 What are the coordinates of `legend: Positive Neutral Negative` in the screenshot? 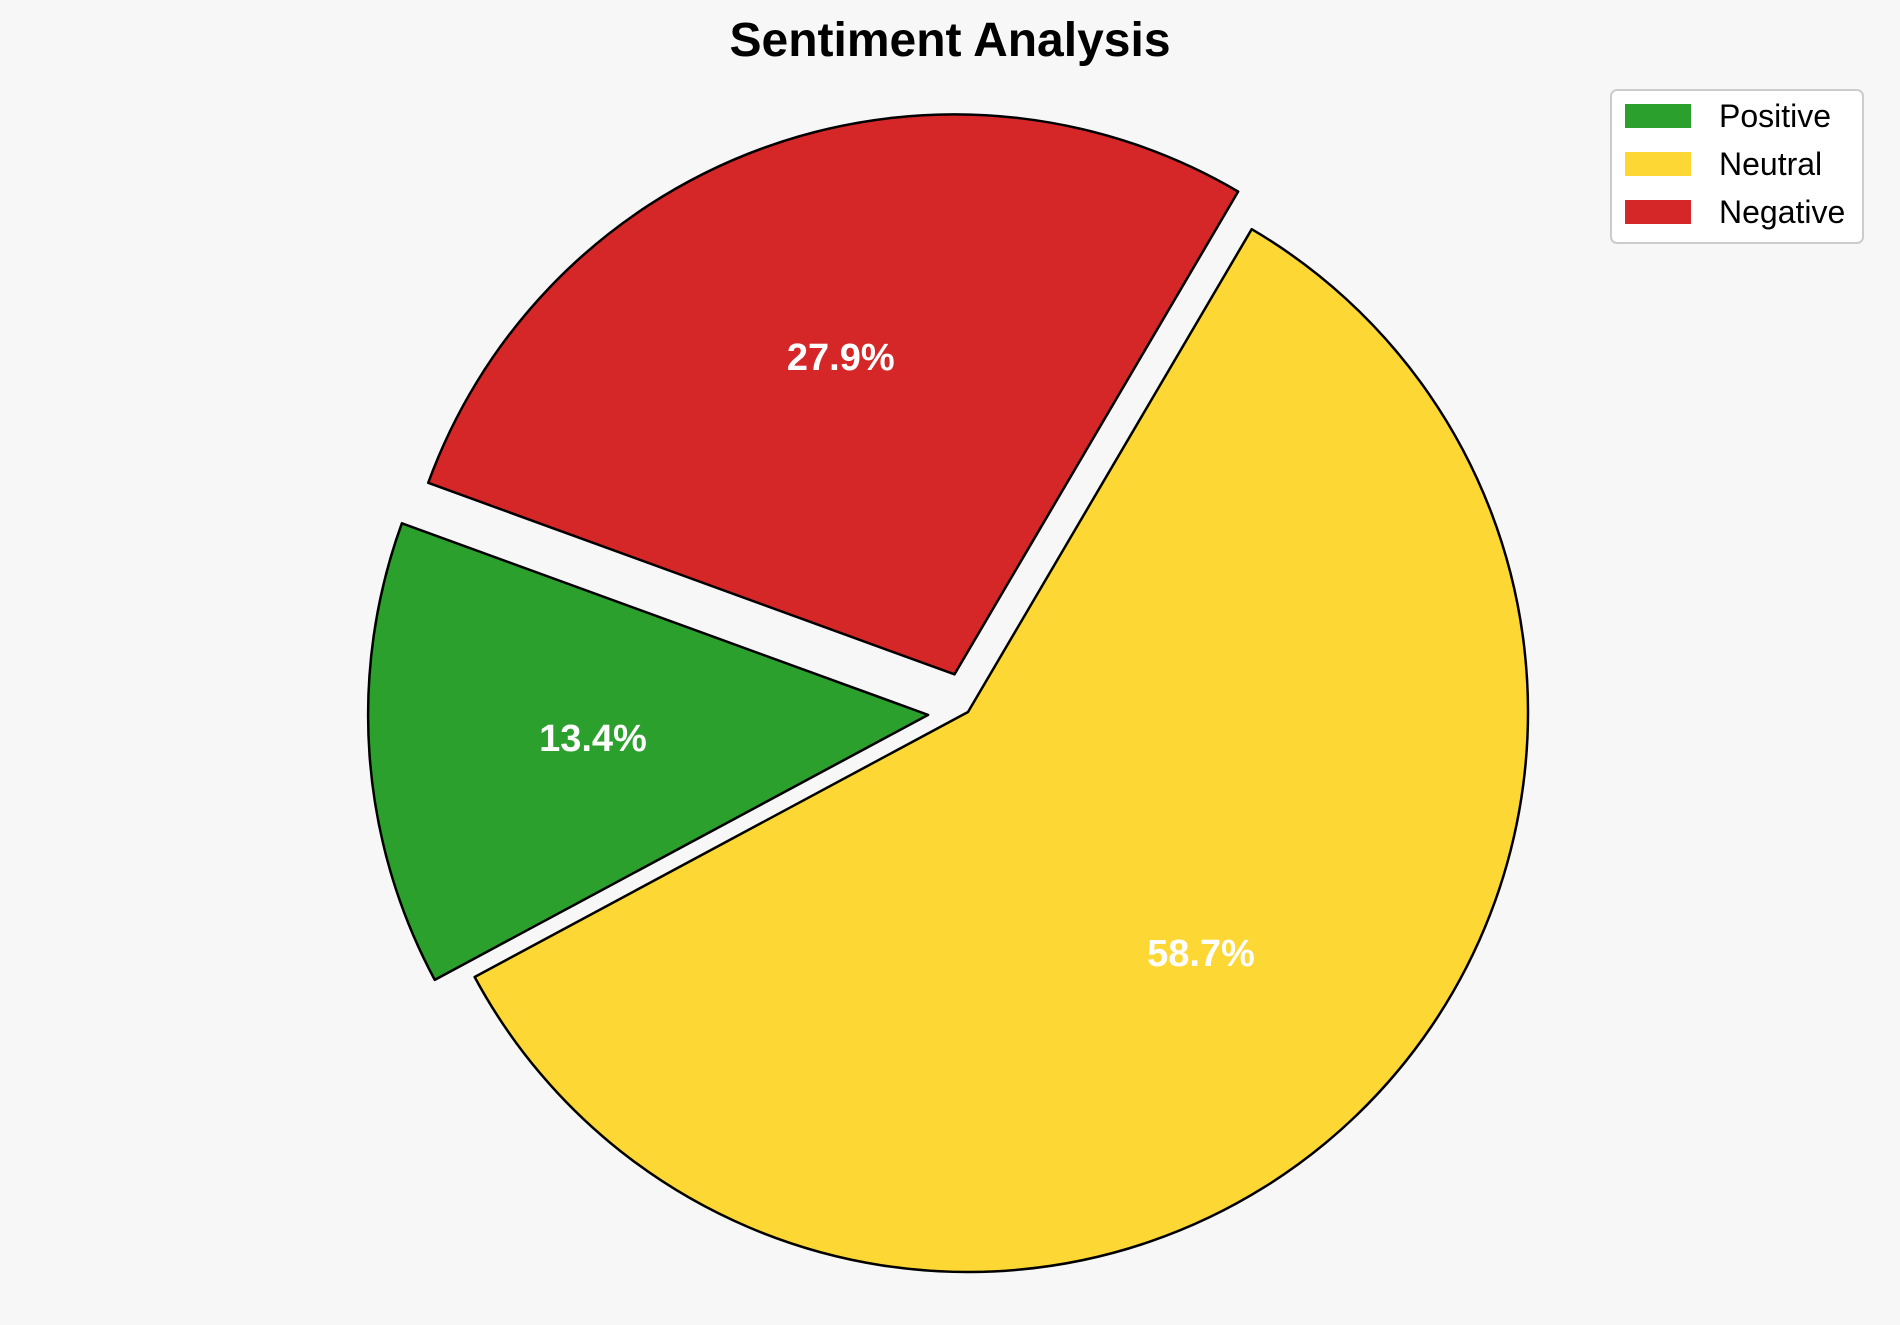 It's located at (1737, 166).